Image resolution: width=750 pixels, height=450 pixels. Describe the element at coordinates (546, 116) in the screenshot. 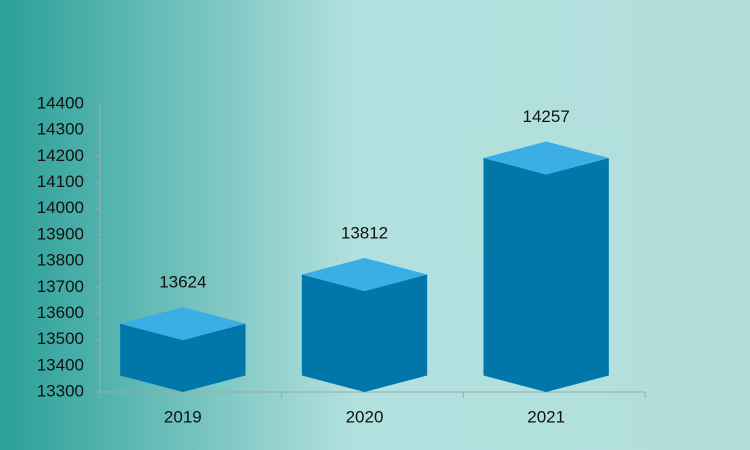

I see `value-label: 14257` at that location.